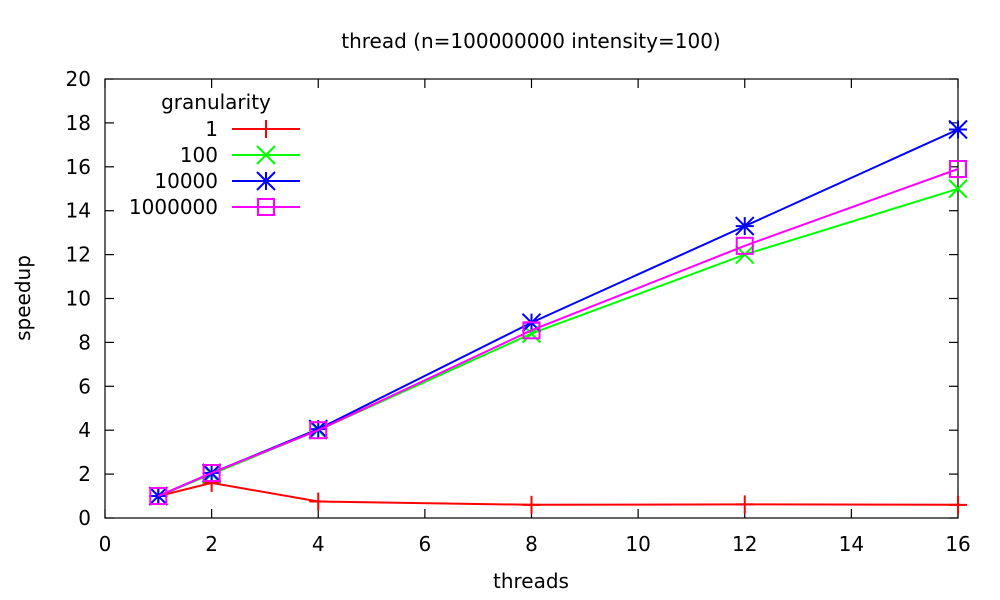 The image size is (1000, 600). I want to click on y-tick-label: 20, so click(78, 79).